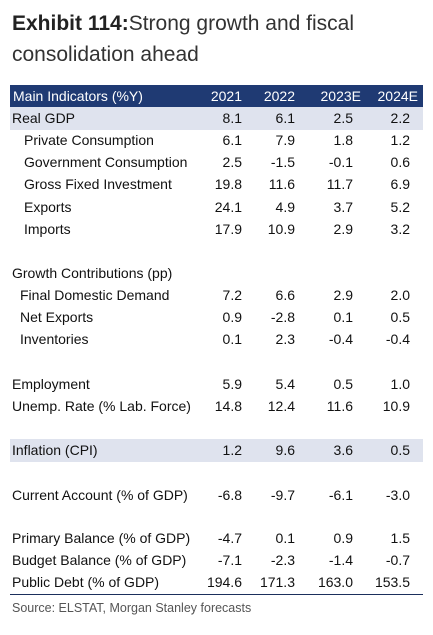 This screenshot has height=635, width=433. I want to click on section-heading-row: Growth Contributions (pp), so click(216, 274).